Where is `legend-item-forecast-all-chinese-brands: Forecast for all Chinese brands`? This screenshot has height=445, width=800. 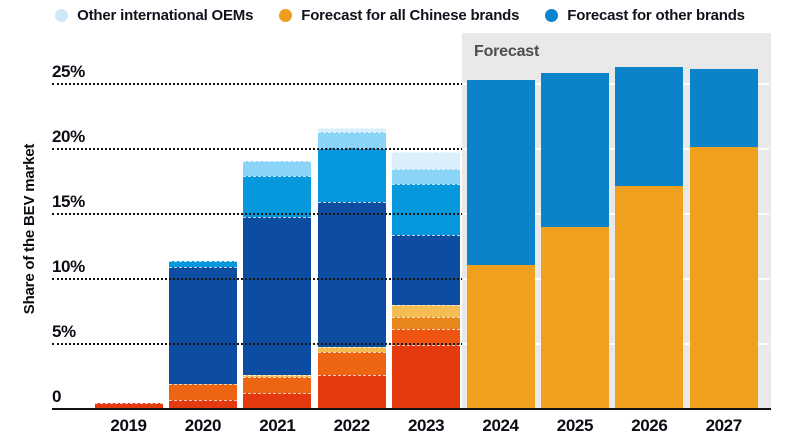 legend-item-forecast-all-chinese-brands: Forecast for all Chinese brands is located at coordinates (399, 15).